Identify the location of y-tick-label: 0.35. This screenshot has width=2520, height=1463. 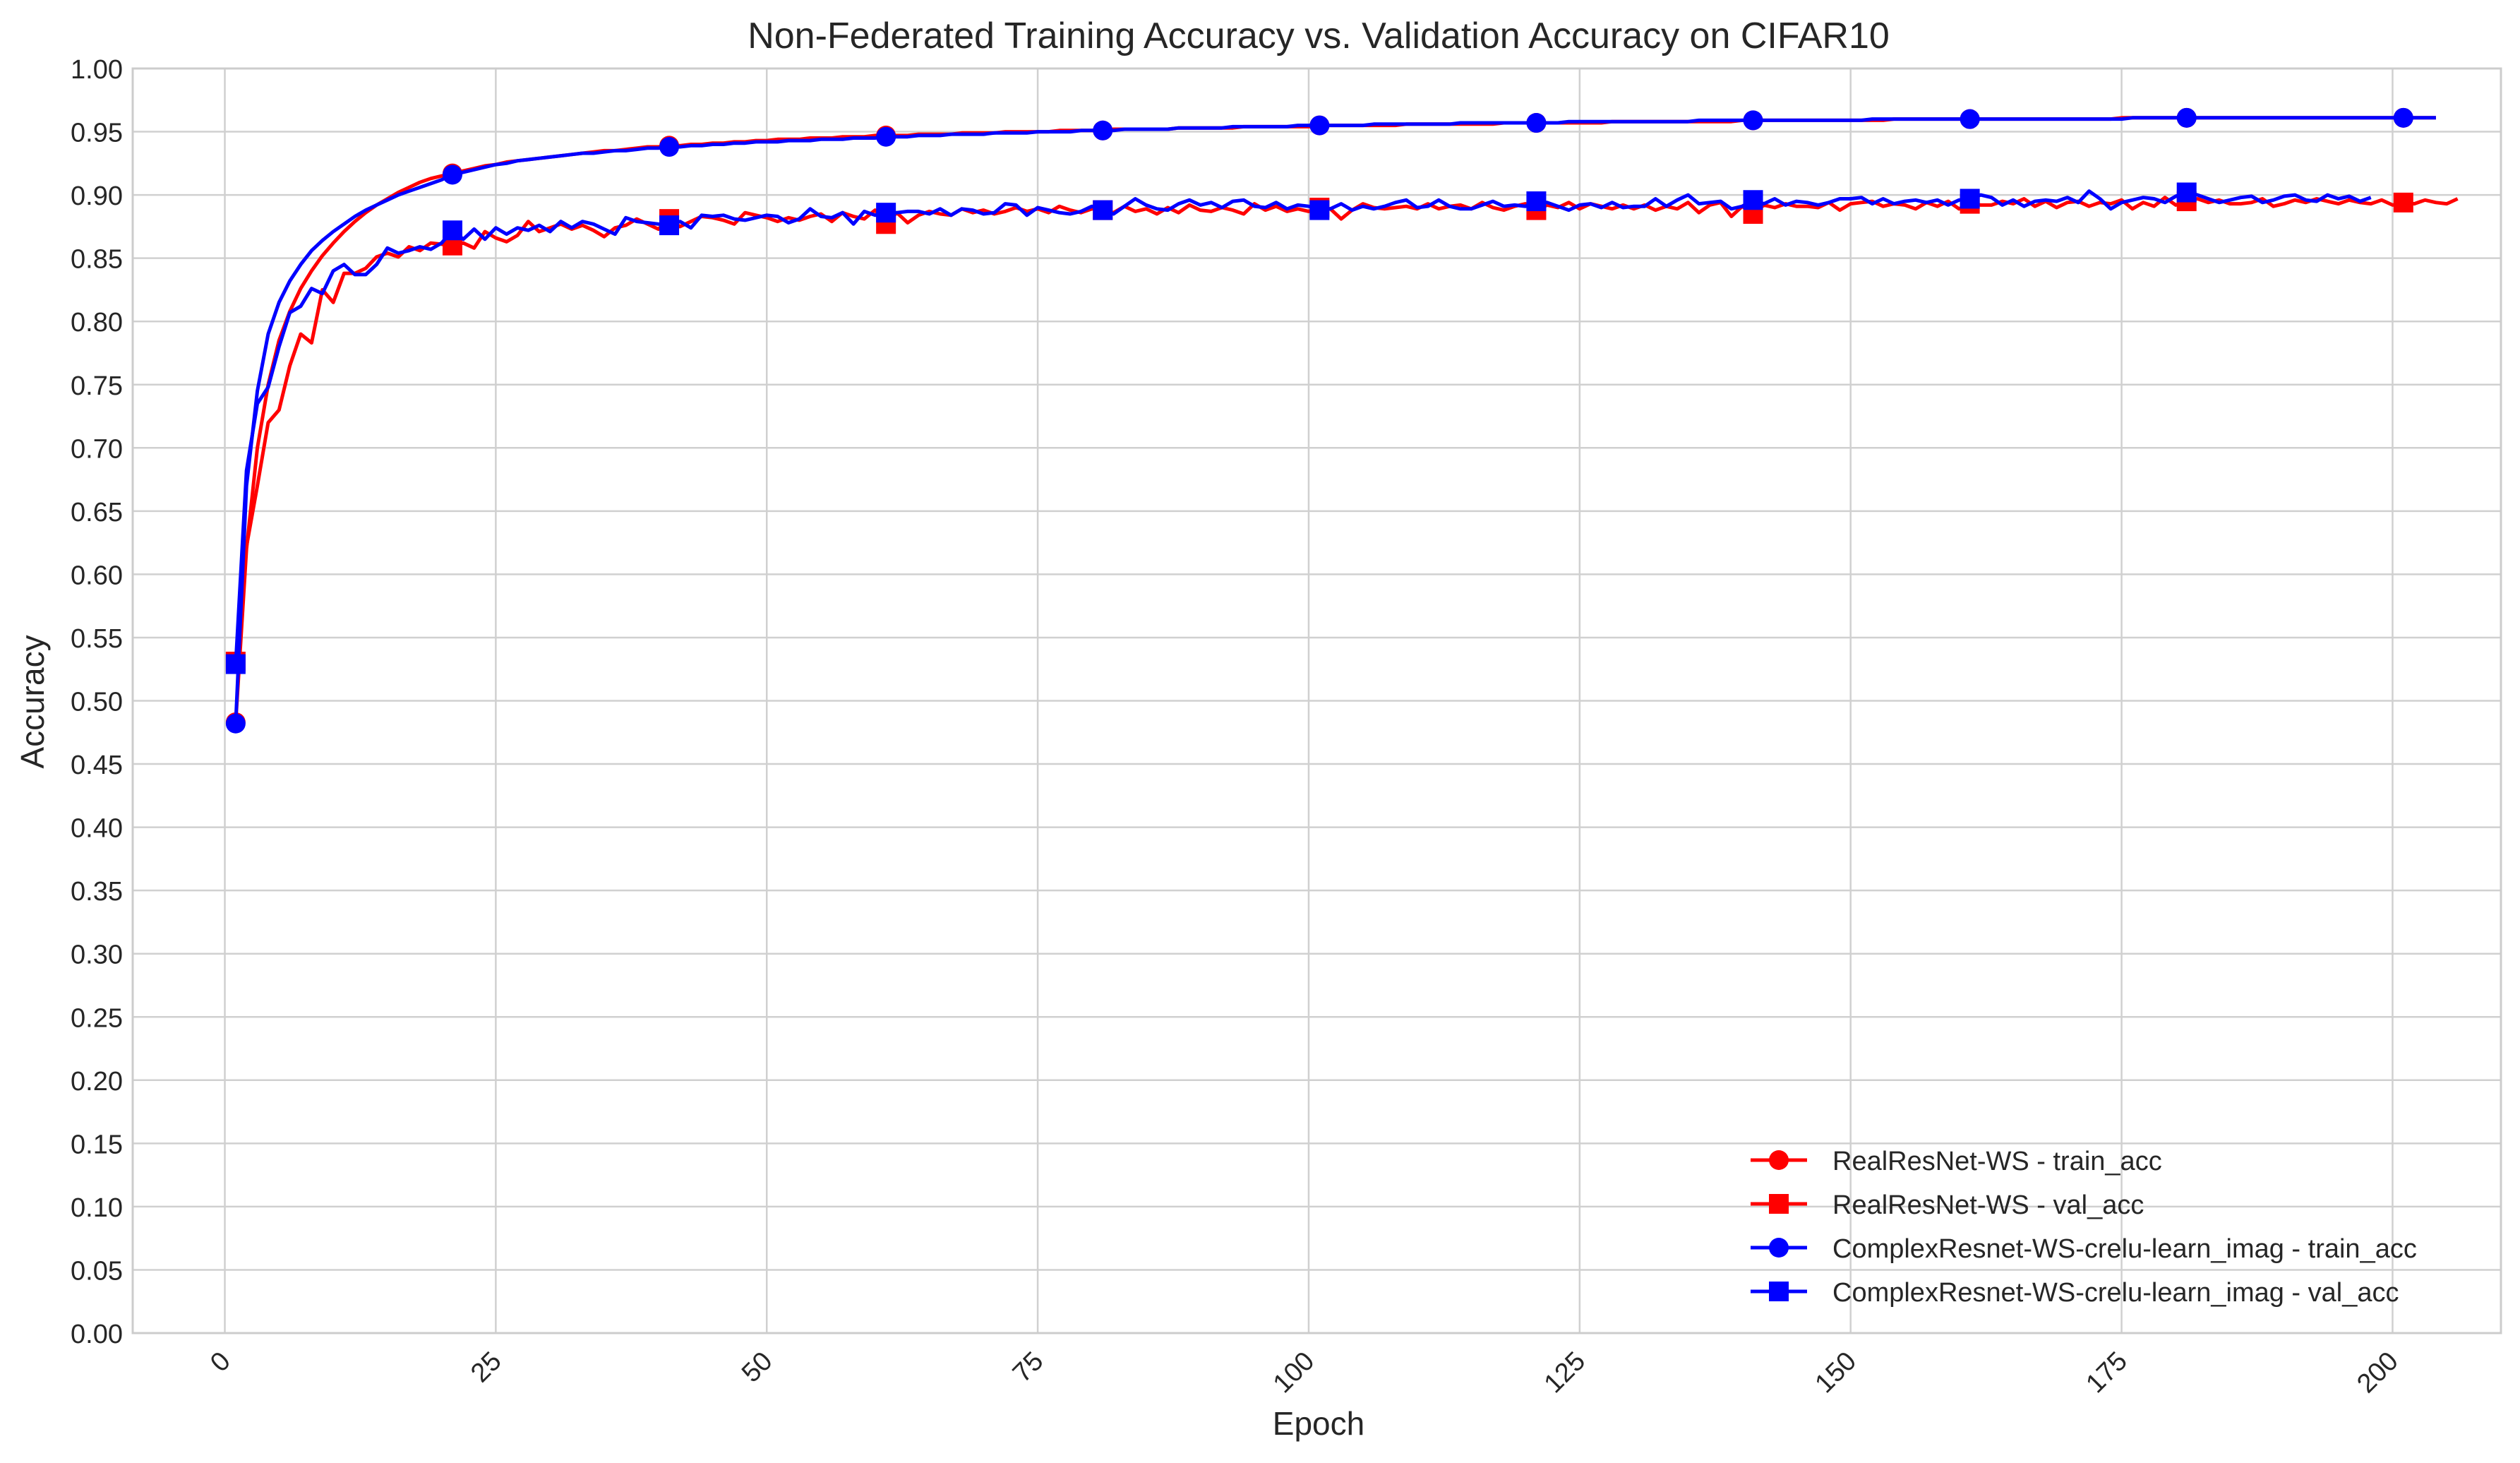
(97, 892).